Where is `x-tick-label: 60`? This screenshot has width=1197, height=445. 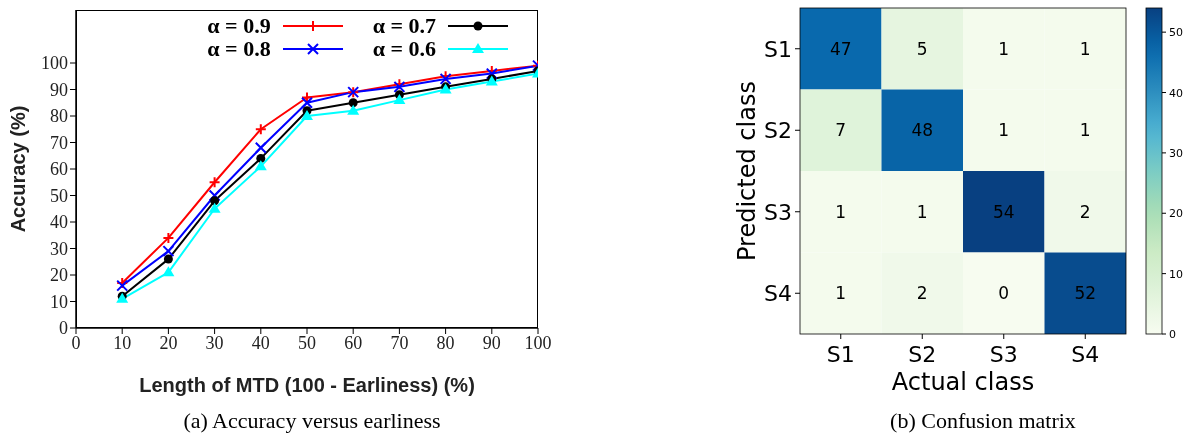
x-tick-label: 60 is located at coordinates (353, 342).